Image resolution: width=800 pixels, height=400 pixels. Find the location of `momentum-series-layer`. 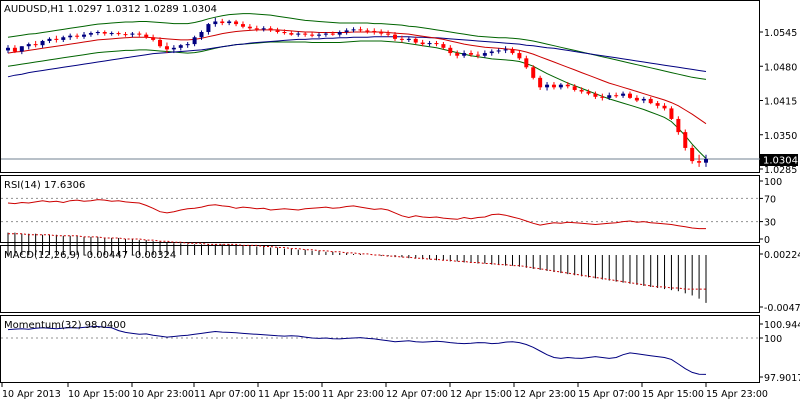

momentum-series-layer is located at coordinates (380, 350).